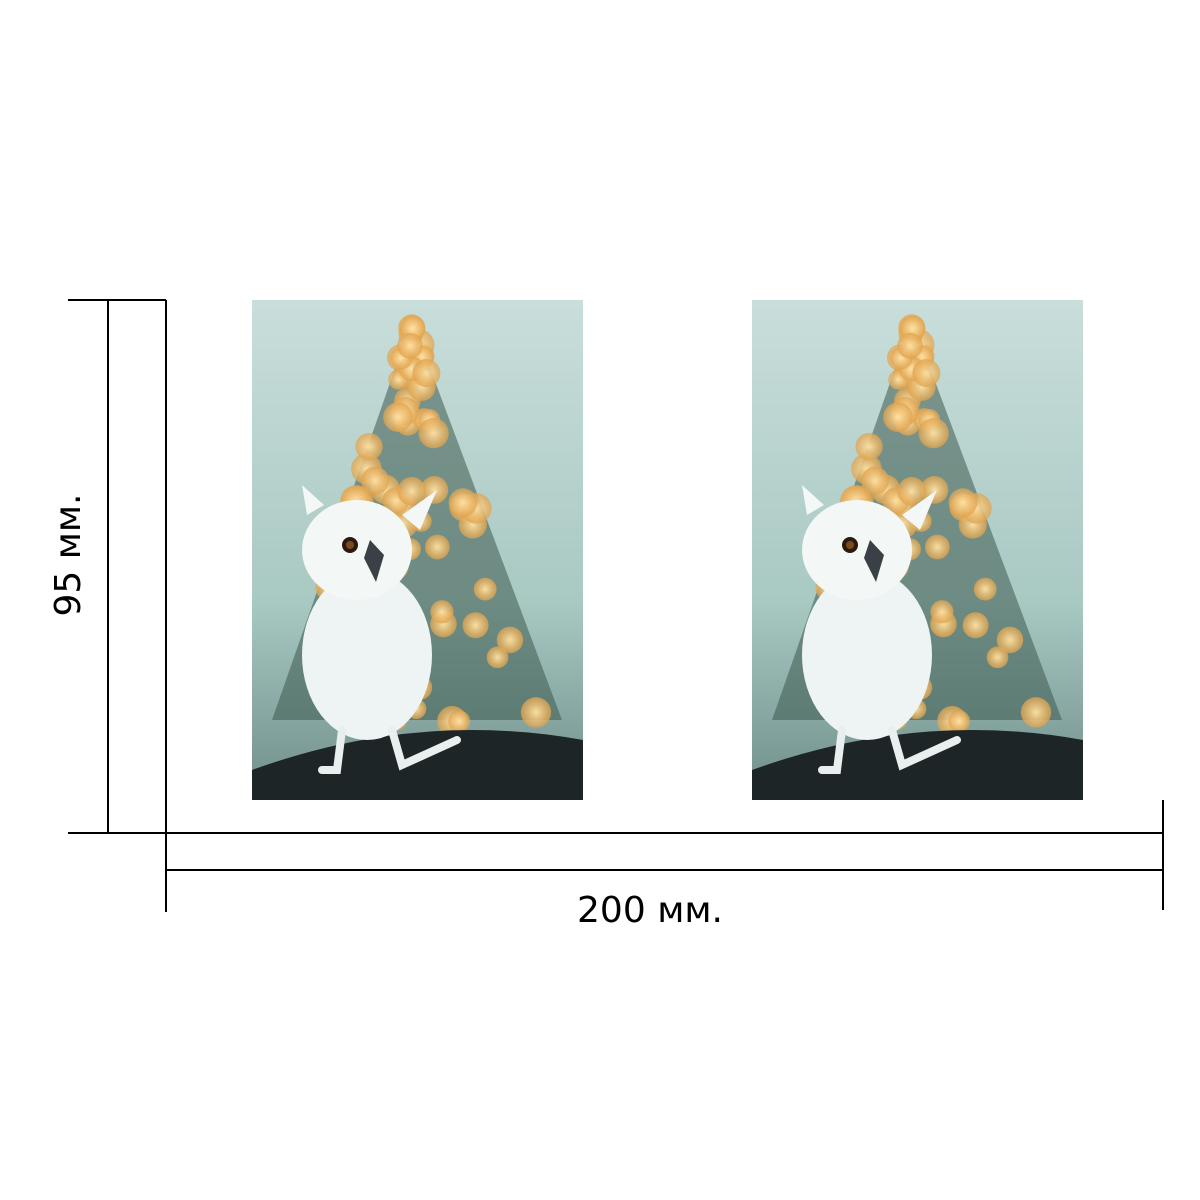 This screenshot has width=1200, height=1200. Describe the element at coordinates (68, 554) in the screenshot. I see `height-label: 95 мм.` at that location.